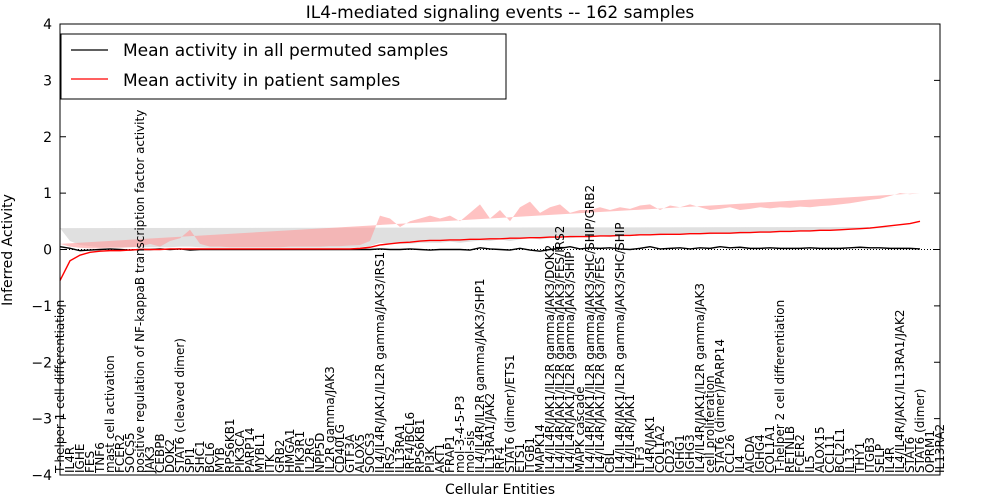 This screenshot has height=500, width=1000. I want to click on y-tick-label-5: 1, so click(47, 194).